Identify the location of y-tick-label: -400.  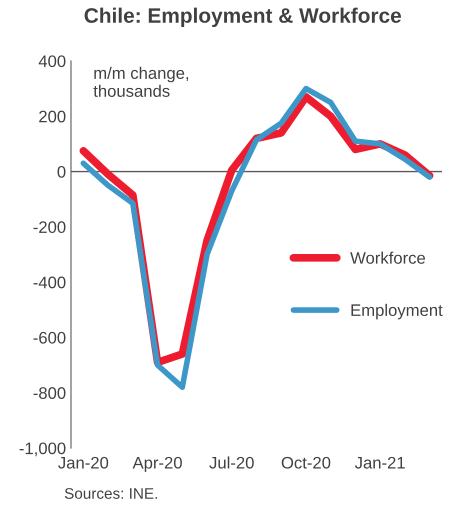
(50, 282).